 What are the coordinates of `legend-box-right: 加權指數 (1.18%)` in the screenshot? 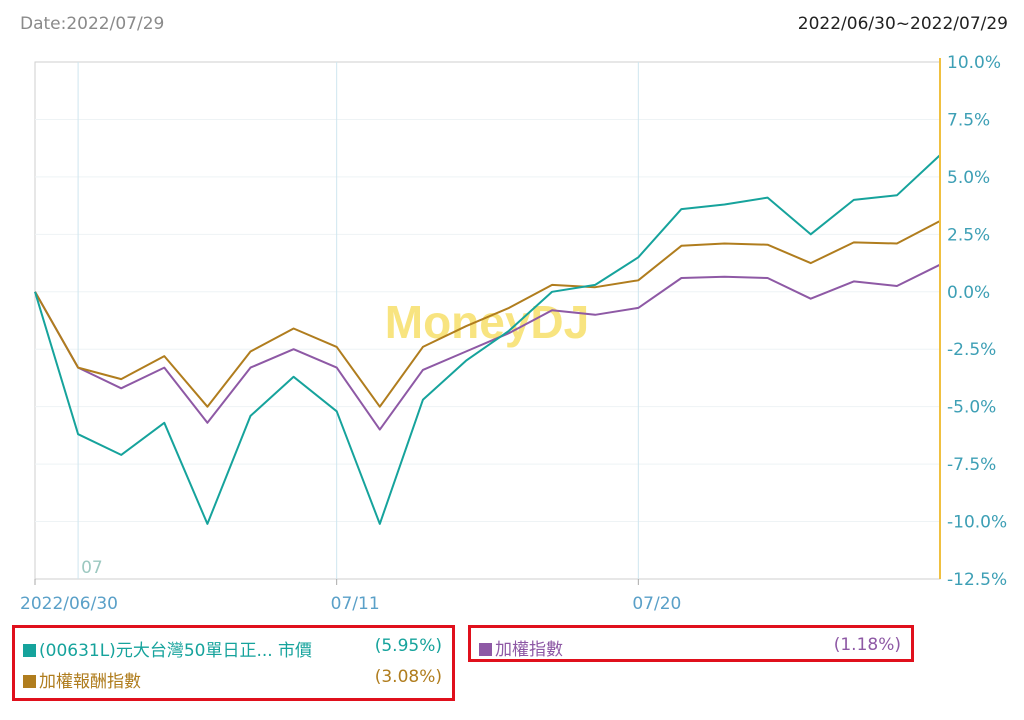 It's located at (691, 643).